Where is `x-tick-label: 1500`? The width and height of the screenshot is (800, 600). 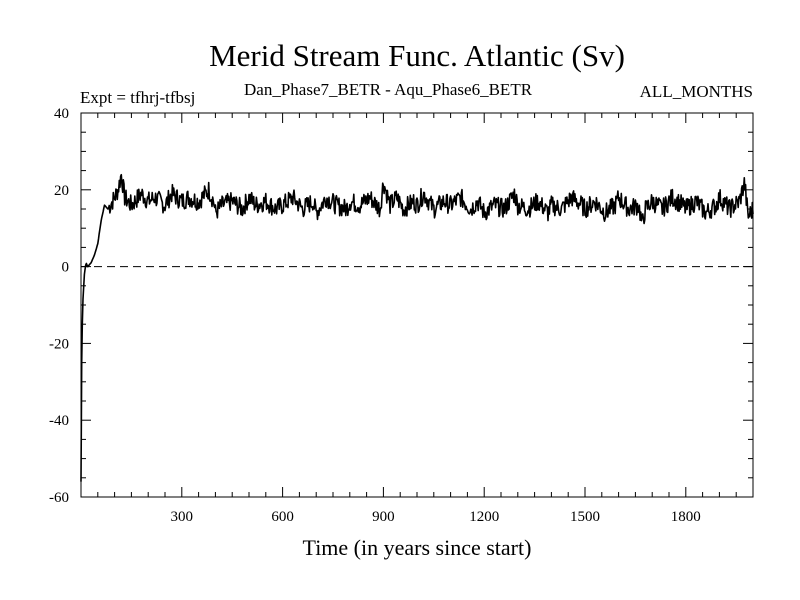 x-tick-label: 1500 is located at coordinates (585, 517).